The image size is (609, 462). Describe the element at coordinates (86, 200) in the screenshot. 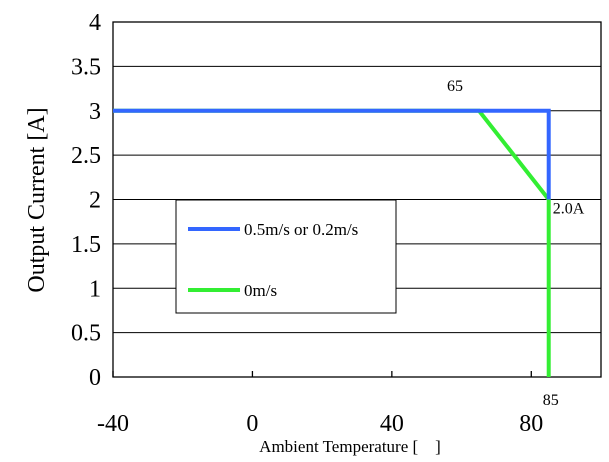

I see `y-axis-tick-labels: 0 0.5 1 1.5 2 2.5 3 3.5 4` at that location.